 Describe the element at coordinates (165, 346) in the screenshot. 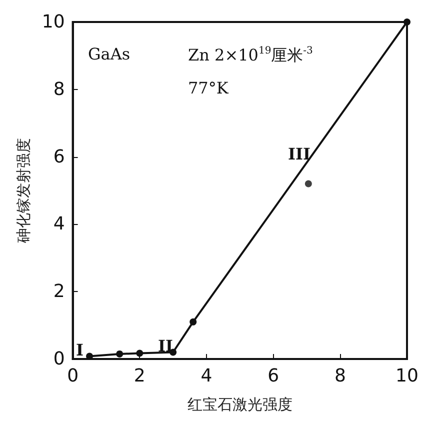

I see `annotation: II` at that location.